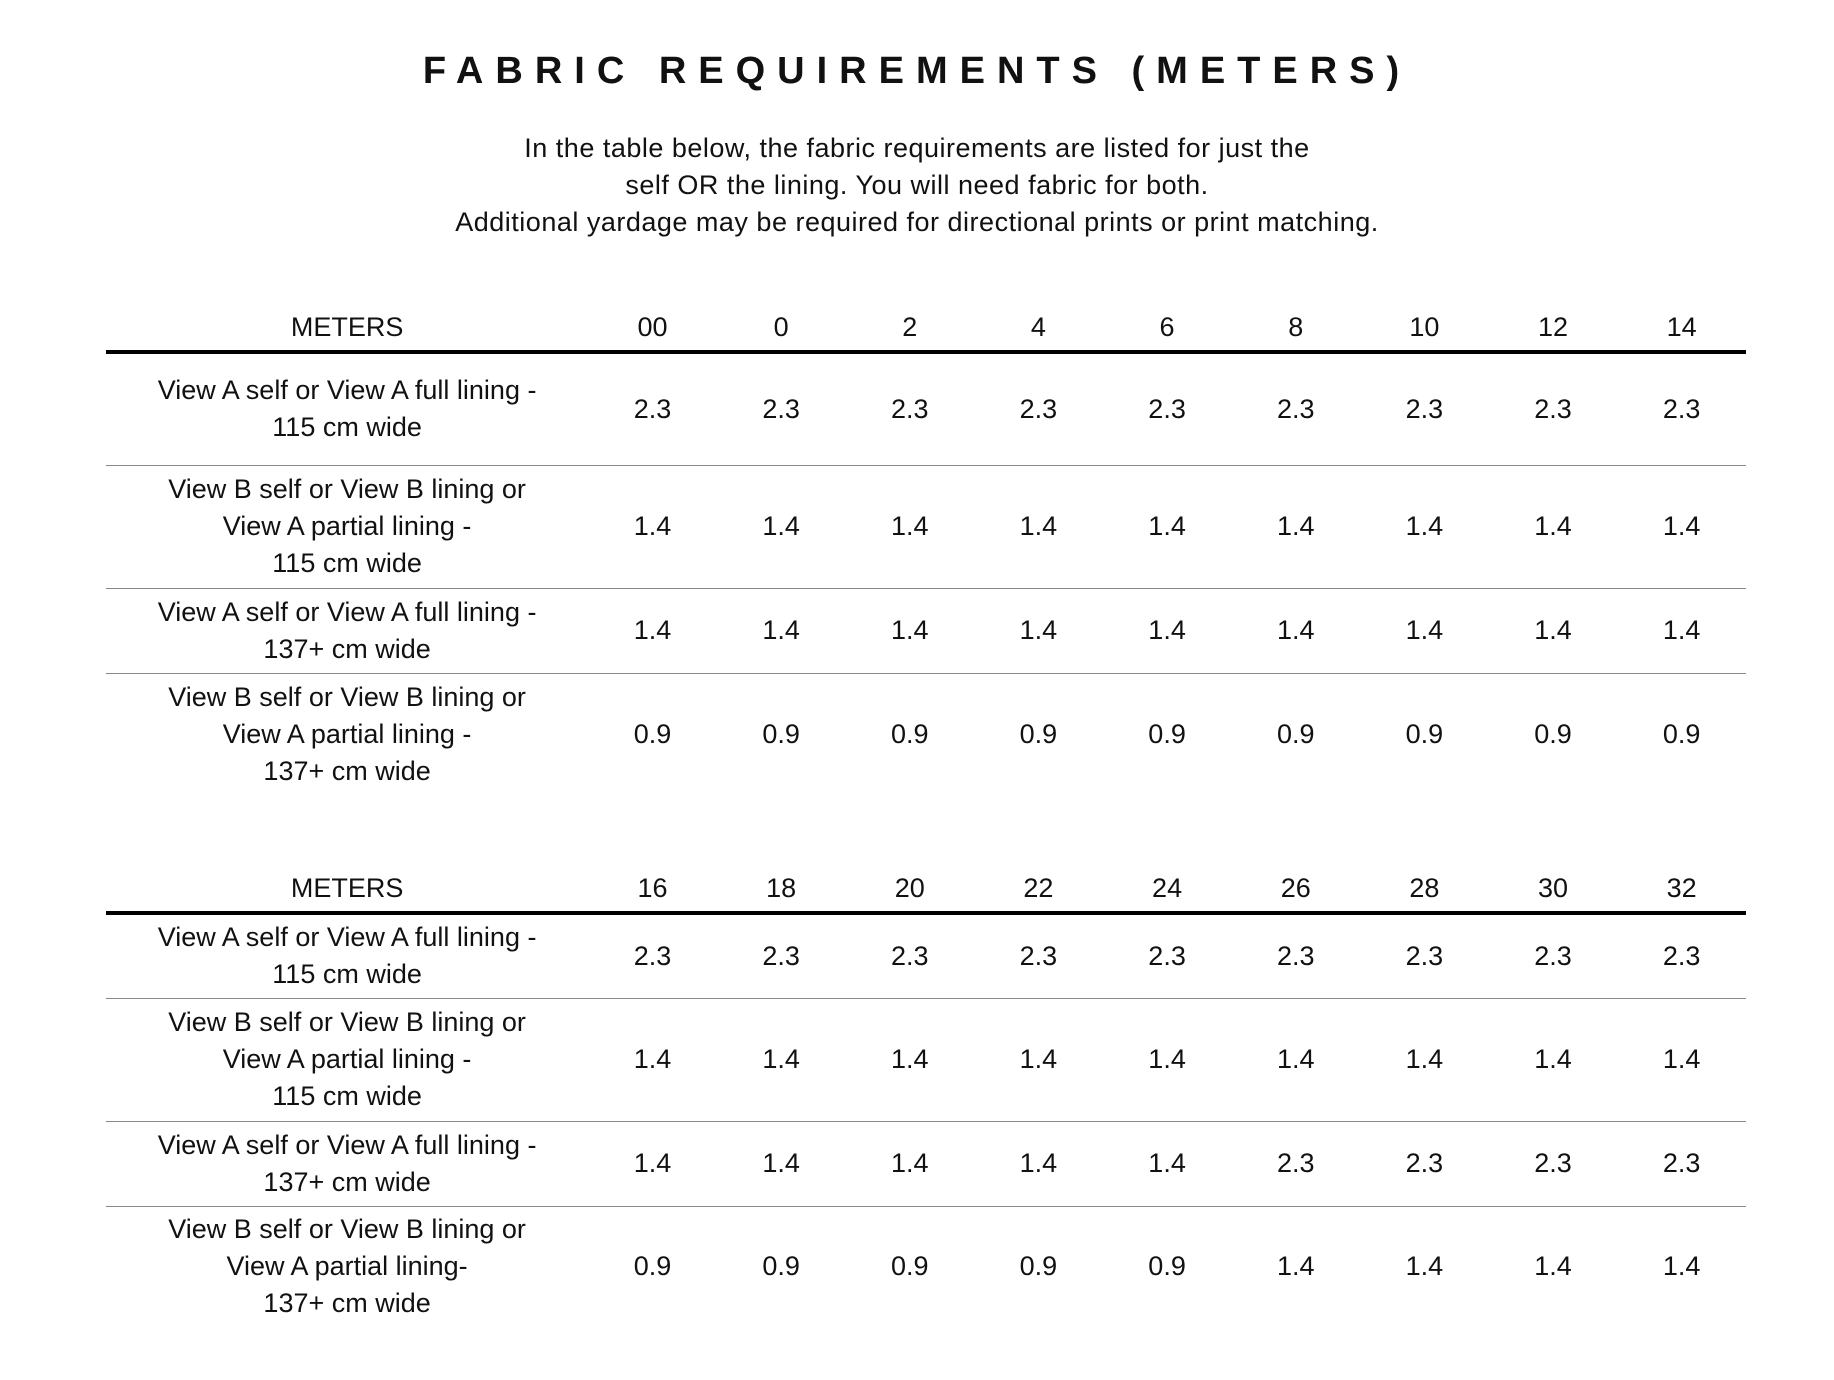 The height and width of the screenshot is (1380, 1834). Describe the element at coordinates (1681, 890) in the screenshot. I see `size-header: 32` at that location.